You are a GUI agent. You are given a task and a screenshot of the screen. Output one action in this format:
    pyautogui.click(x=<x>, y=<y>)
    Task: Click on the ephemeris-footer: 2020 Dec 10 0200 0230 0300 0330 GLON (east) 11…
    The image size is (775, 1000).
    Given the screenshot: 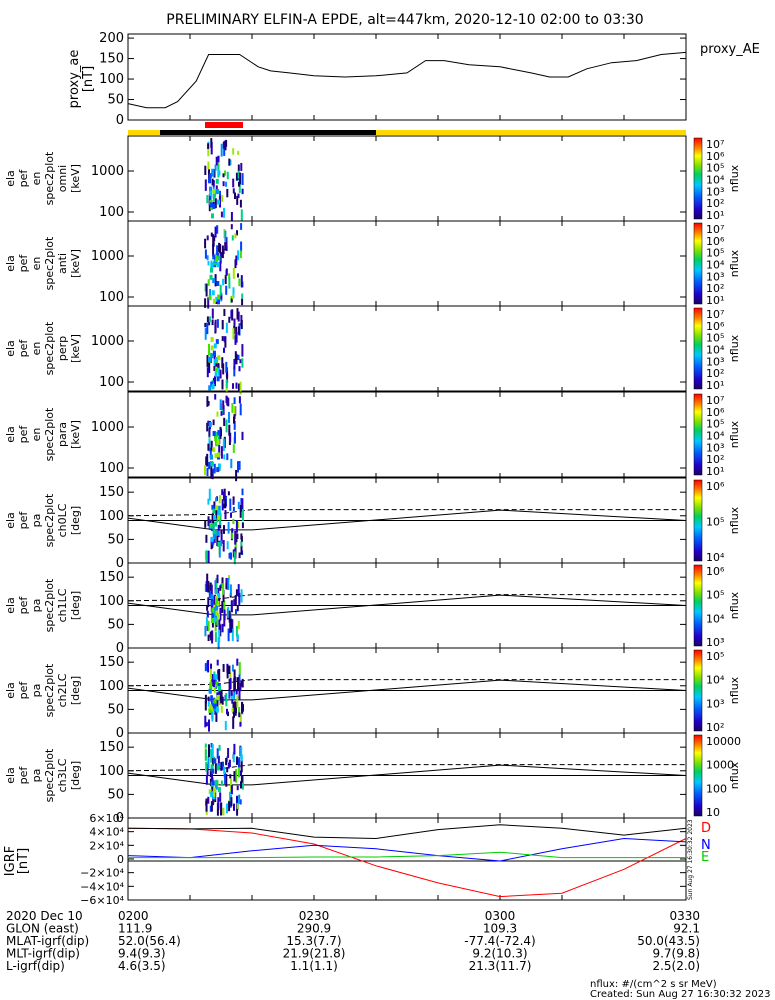 What is the action you would take?
    pyautogui.click(x=353, y=941)
    